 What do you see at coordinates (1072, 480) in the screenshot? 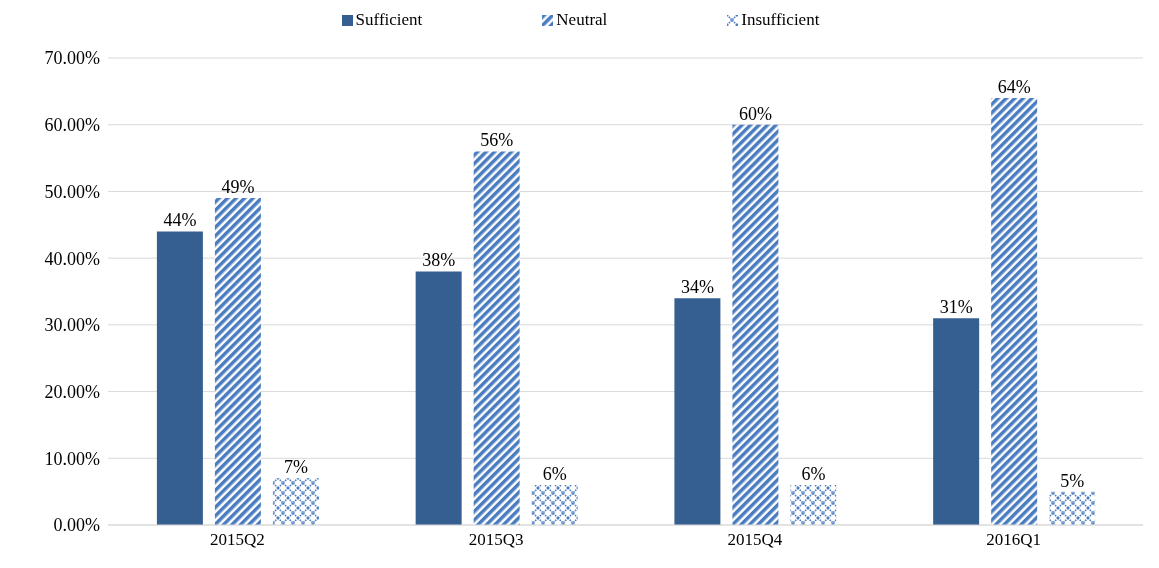
I see `data-label: 5%` at bounding box center [1072, 480].